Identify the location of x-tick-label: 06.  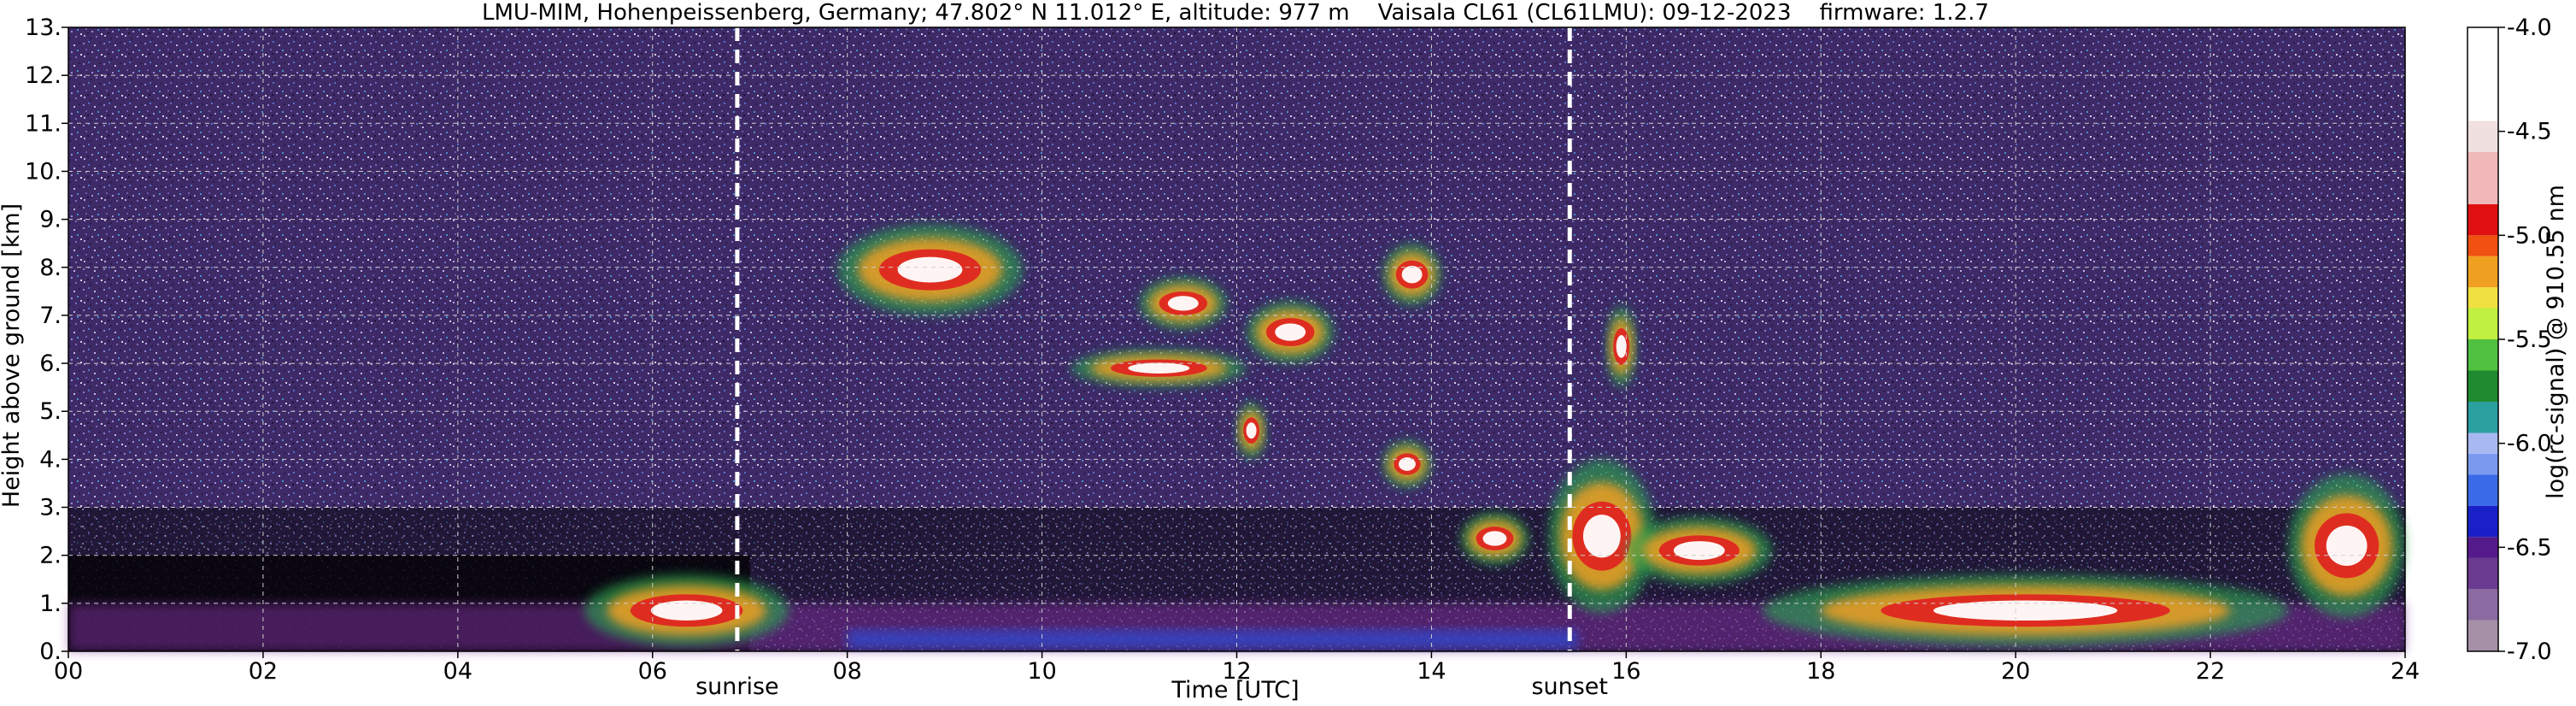
(652, 671).